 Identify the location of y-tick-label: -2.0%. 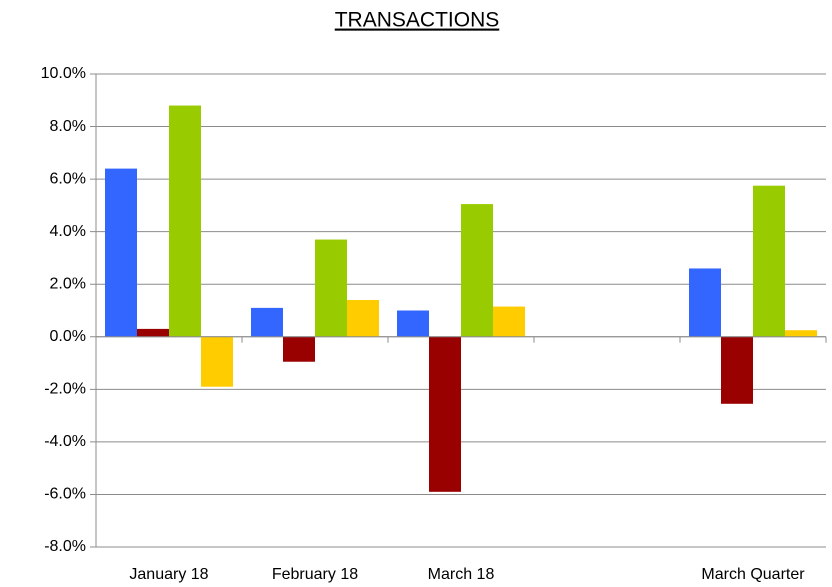
(65, 389).